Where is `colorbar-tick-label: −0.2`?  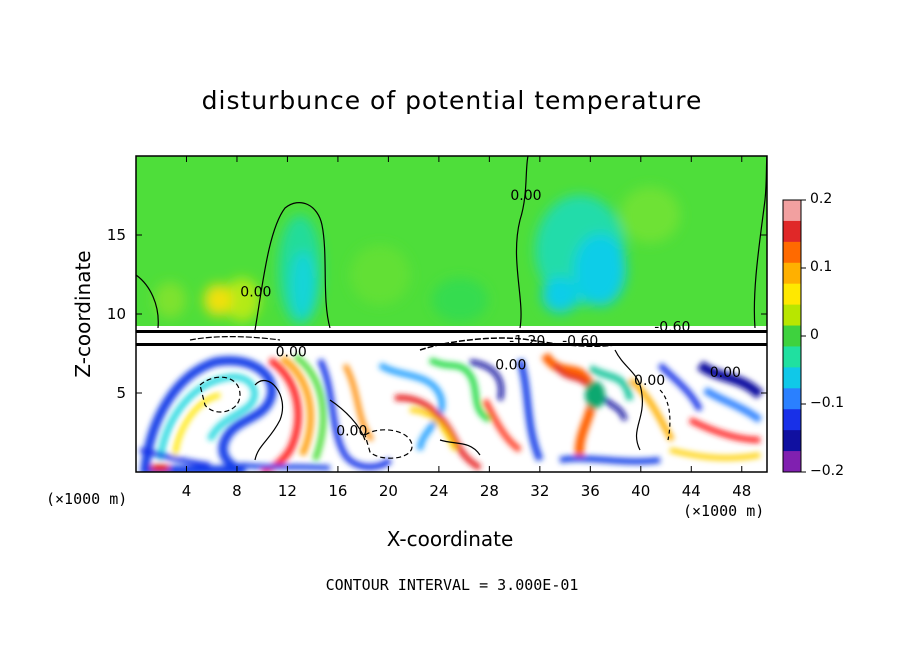 colorbar-tick-label: −0.2 is located at coordinates (827, 471).